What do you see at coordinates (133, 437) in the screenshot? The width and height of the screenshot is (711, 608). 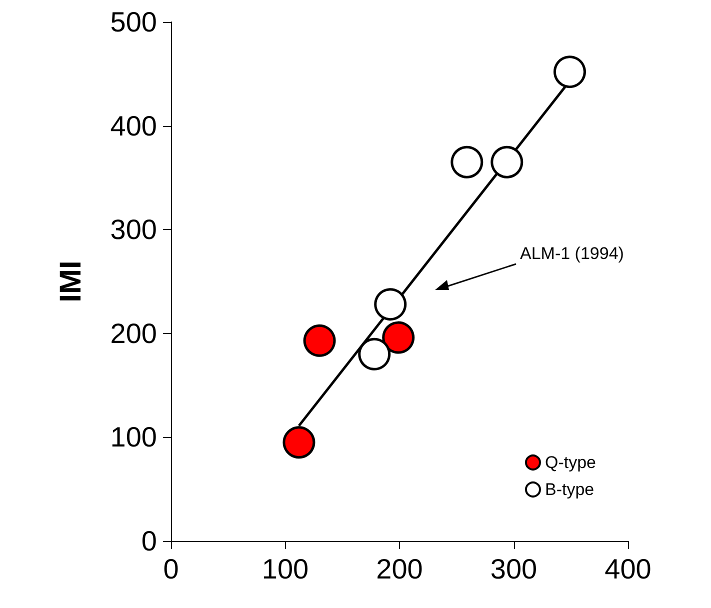 I see `y-tick-label: 100` at bounding box center [133, 437].